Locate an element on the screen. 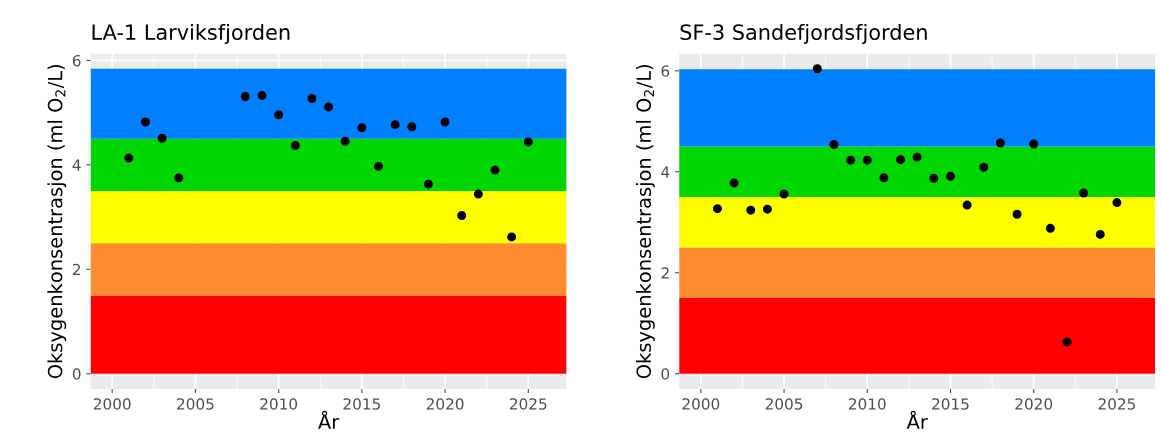 The height and width of the screenshot is (447, 1161). chart-title: LA-1 Larviksfjorden is located at coordinates (191, 34).